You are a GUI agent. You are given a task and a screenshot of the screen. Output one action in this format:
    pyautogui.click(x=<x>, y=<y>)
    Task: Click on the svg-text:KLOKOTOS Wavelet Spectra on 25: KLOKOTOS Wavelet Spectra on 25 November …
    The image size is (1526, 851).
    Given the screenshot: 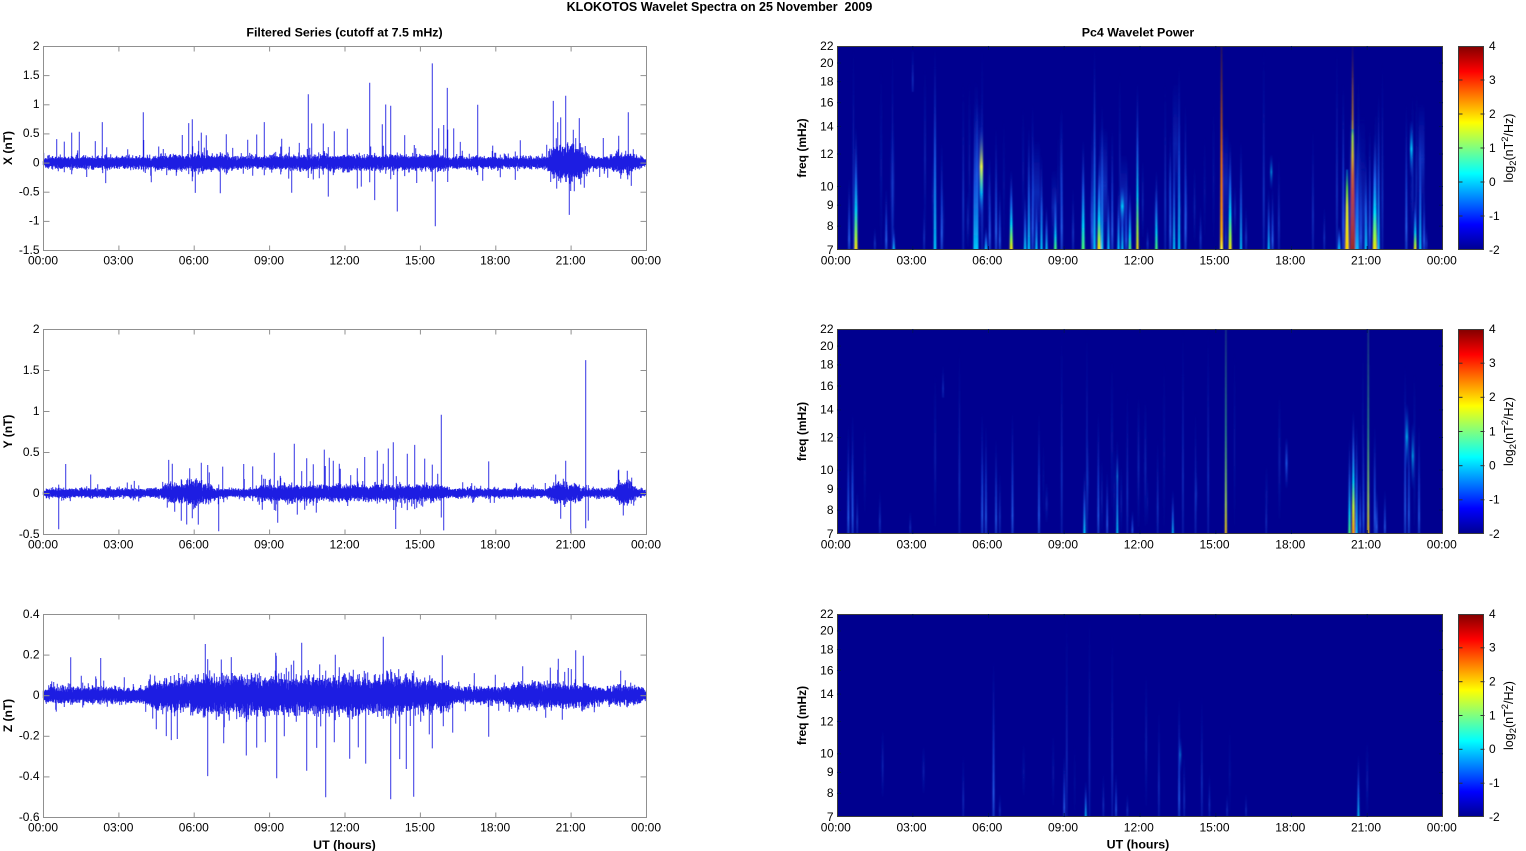 What is the action you would take?
    pyautogui.click(x=720, y=7)
    